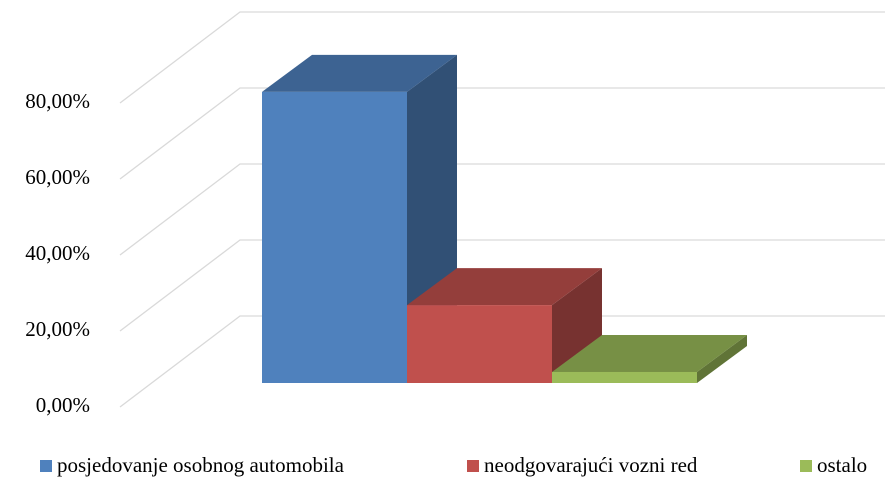 Image resolution: width=885 pixels, height=483 pixels. Describe the element at coordinates (591, 465) in the screenshot. I see `legend-label: neodgovarajući vozni red` at that location.